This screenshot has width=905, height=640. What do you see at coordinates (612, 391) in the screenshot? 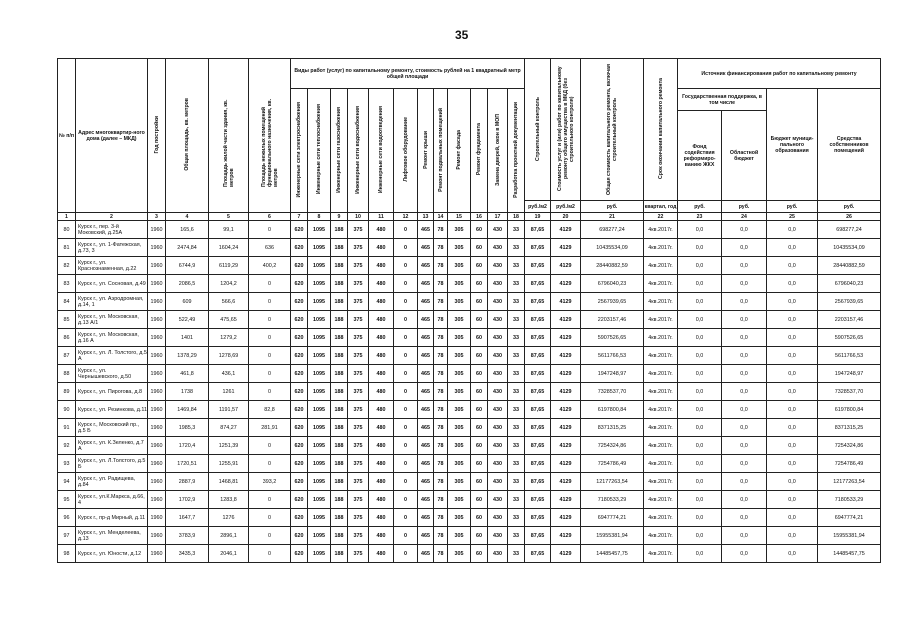
I see `table-cell: 7328537,70` at bounding box center [612, 391].